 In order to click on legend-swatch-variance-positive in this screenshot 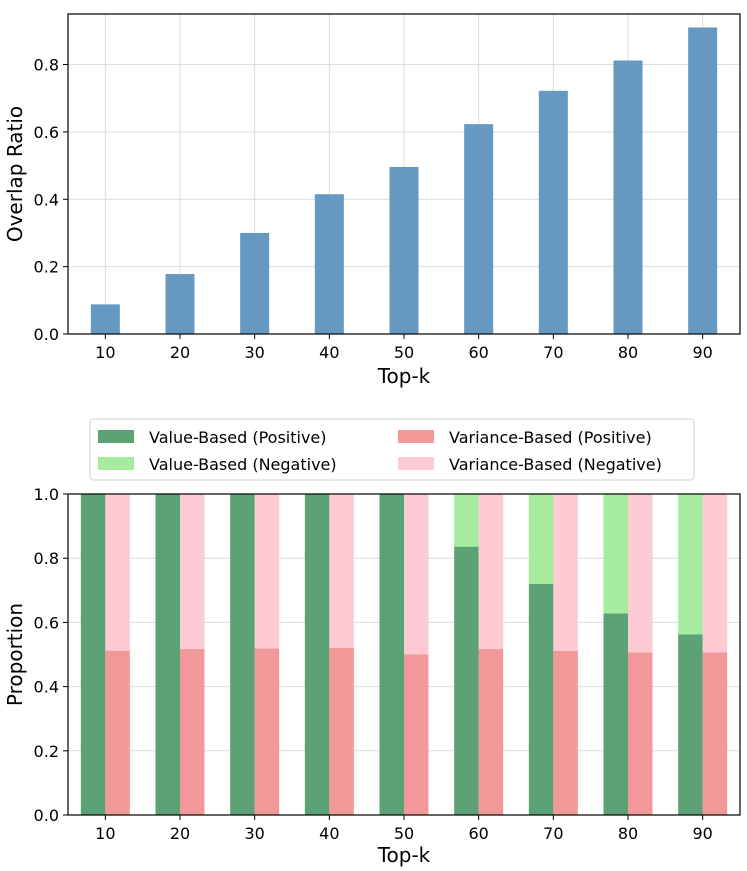, I will do `click(416, 436)`.